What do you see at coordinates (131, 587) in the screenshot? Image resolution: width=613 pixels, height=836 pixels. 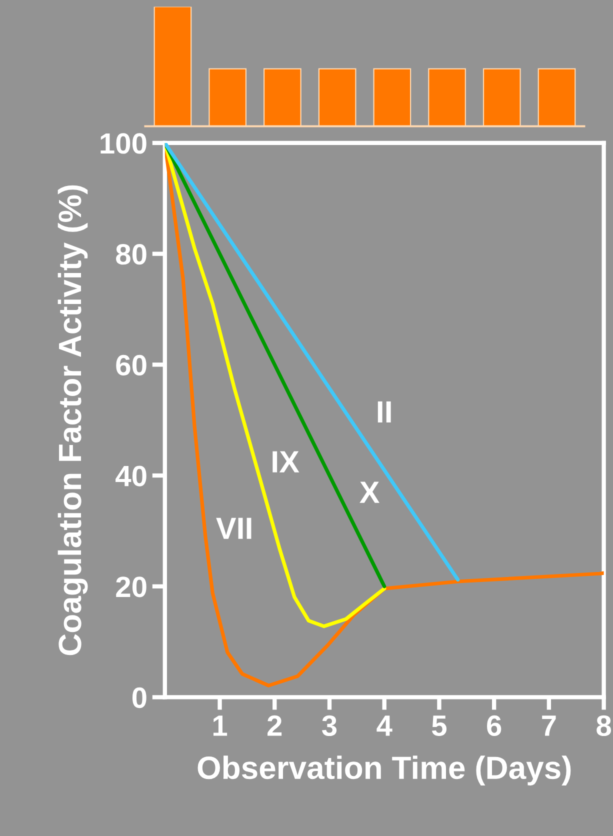 I see `y-tick-label: 20` at bounding box center [131, 587].